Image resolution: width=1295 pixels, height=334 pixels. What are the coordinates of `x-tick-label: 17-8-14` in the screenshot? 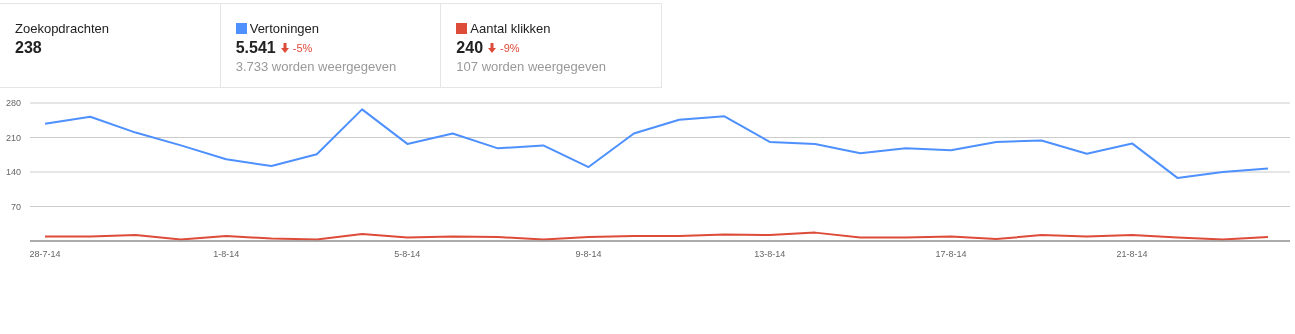 It's located at (951, 254).